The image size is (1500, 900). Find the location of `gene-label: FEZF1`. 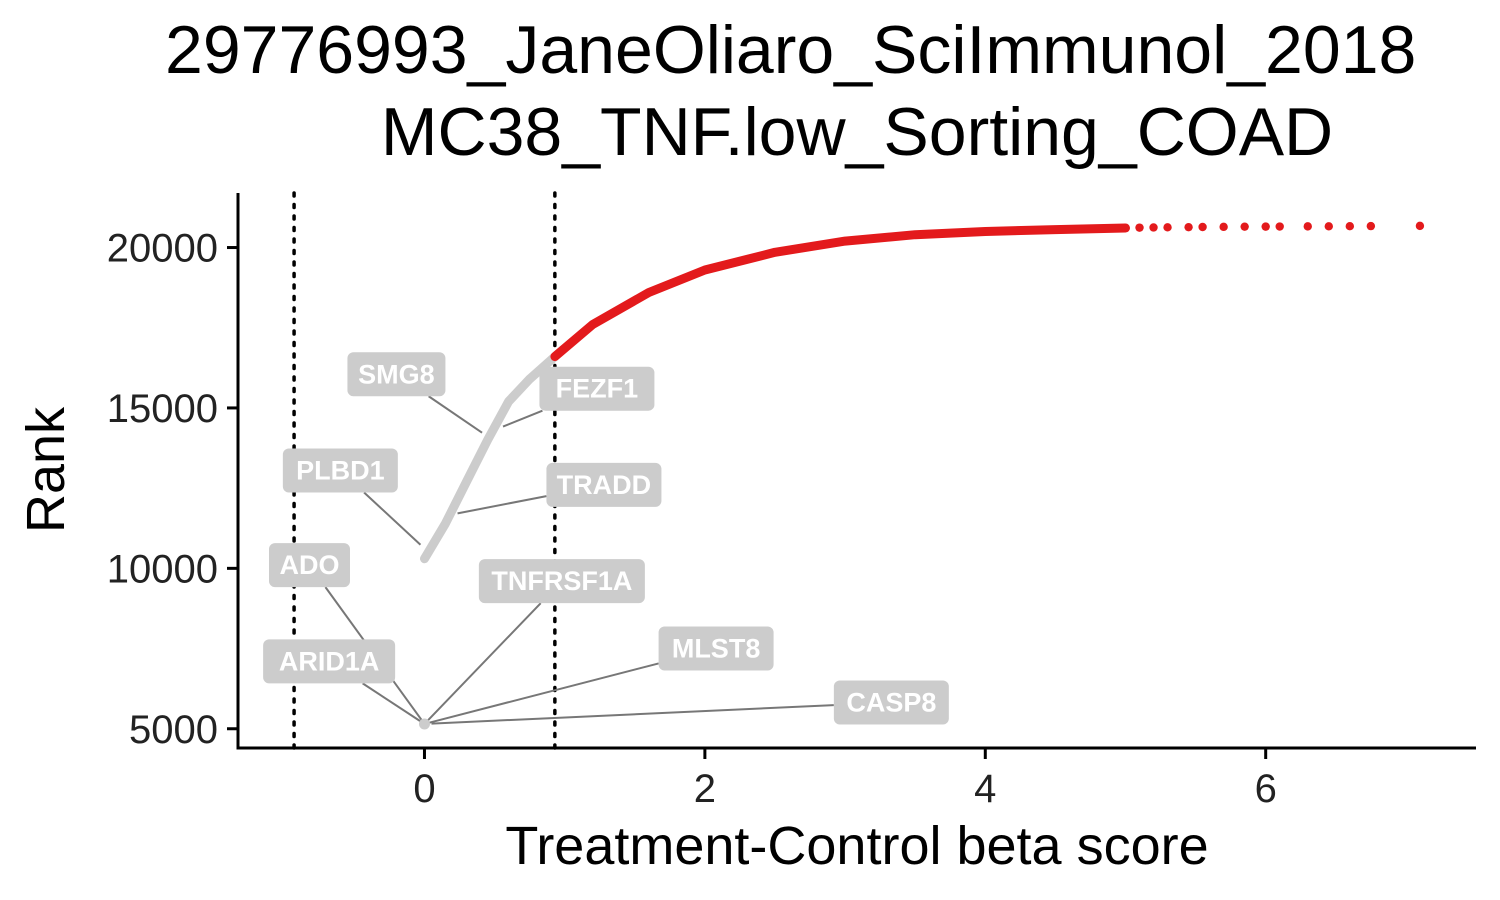

gene-label: FEZF1 is located at coordinates (597, 388).